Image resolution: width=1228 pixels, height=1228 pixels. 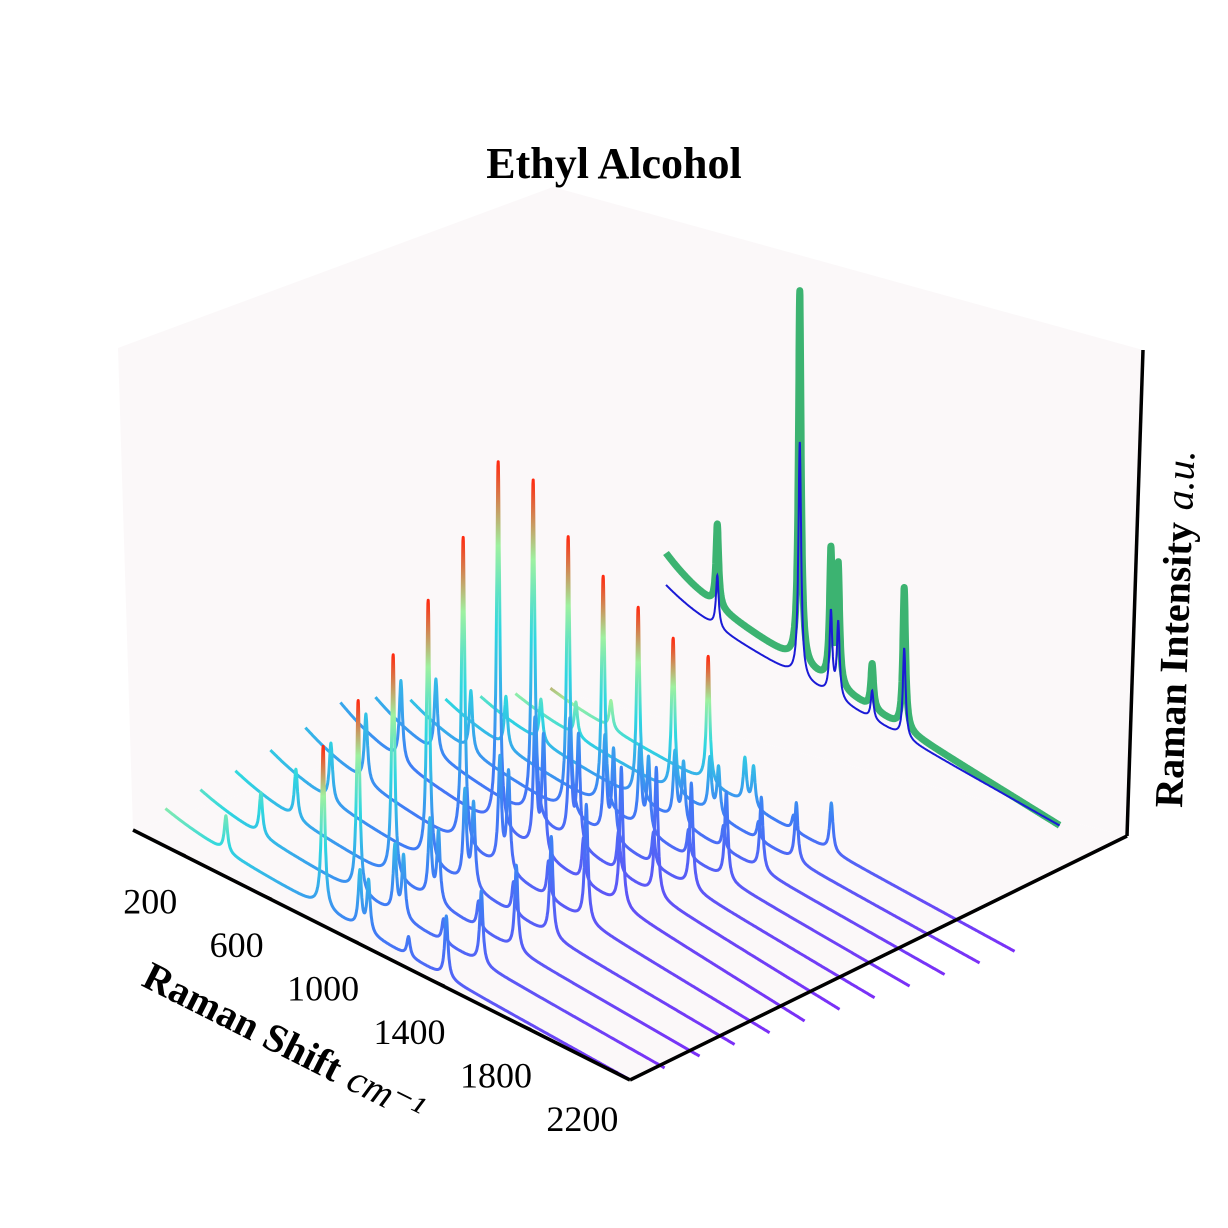 I want to click on x-tick-label: 1800, so click(x=496, y=1076).